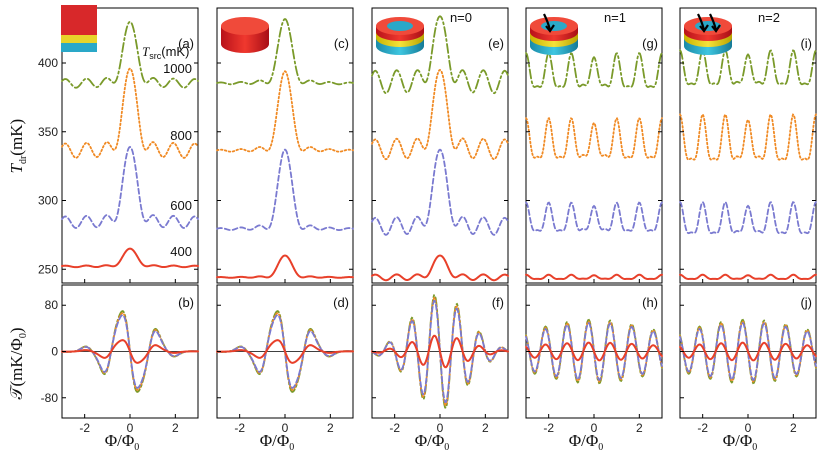  I want to click on panel-label: (b), so click(186, 302).